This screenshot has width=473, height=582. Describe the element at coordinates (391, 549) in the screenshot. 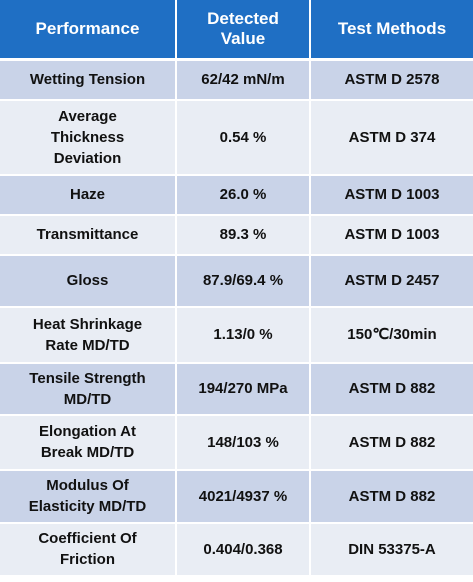

I see `method-cell: DIN 53375-A` at that location.